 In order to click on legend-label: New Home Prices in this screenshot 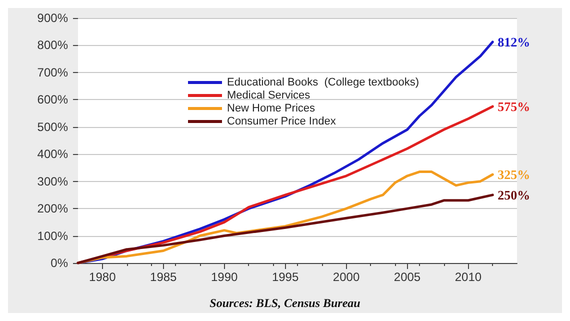, I will do `click(271, 108)`.